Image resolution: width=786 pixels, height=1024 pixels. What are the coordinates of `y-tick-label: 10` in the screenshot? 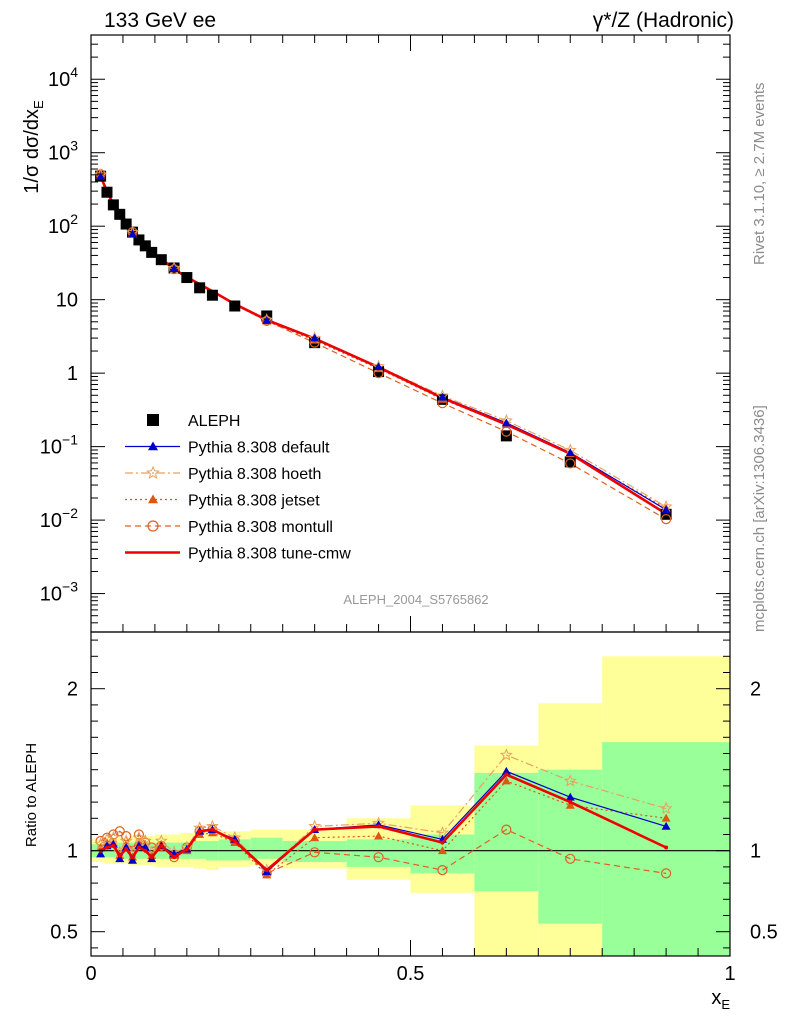 It's located at (67, 301).